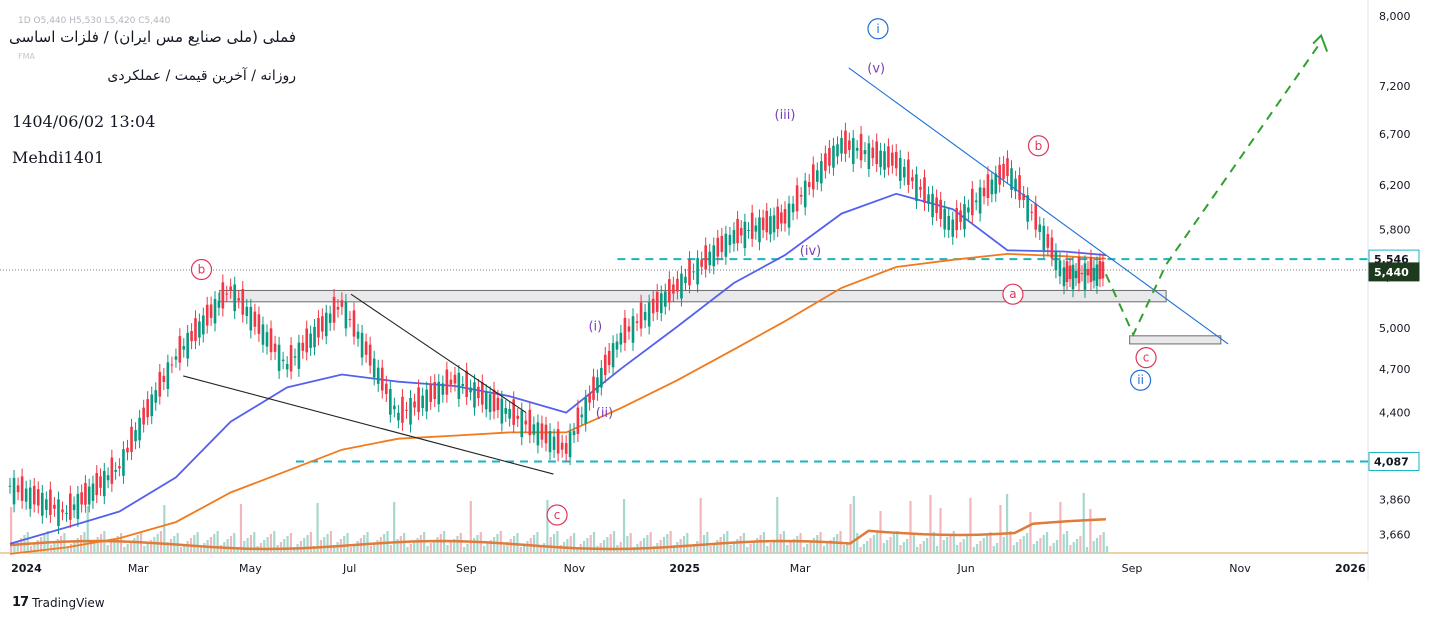  Describe the element at coordinates (58, 602) in the screenshot. I see `tradingview-logo: 17 TradingView` at that location.